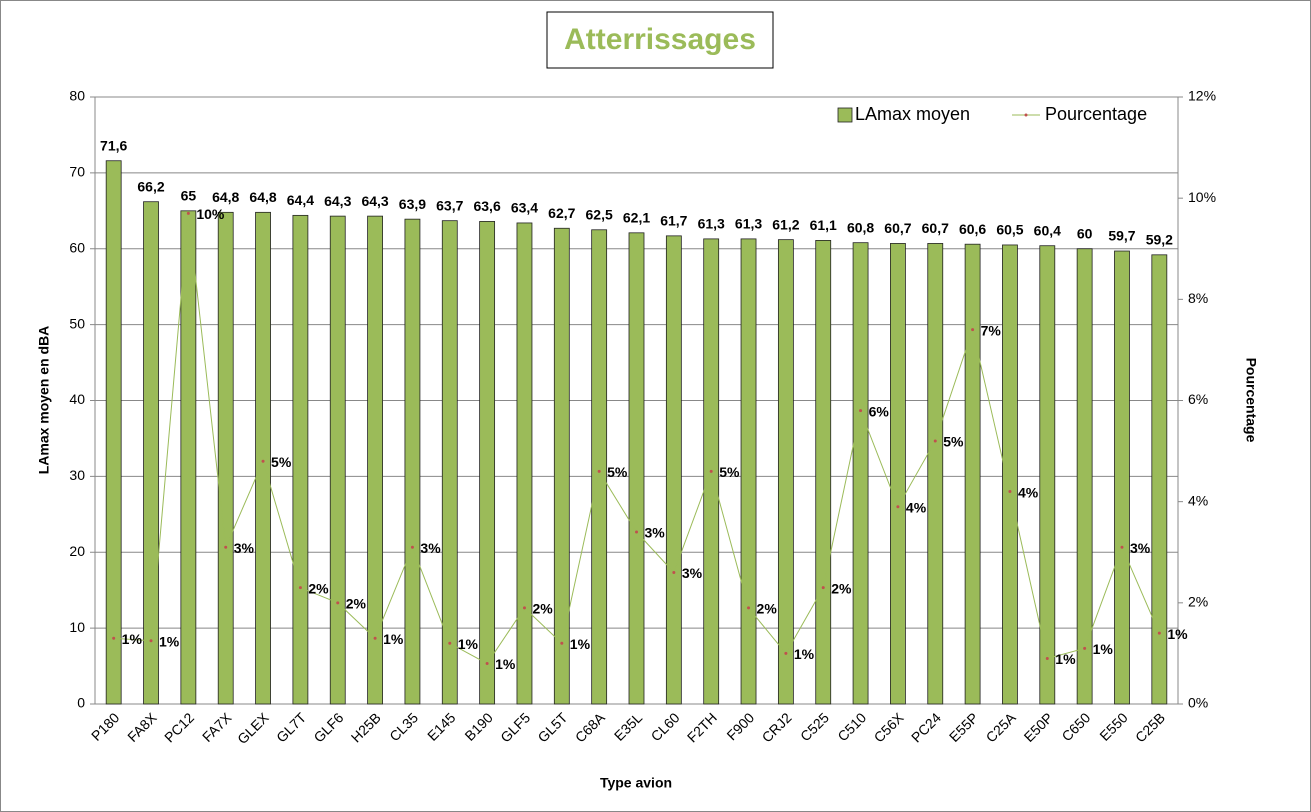  I want to click on y2-tick-label: 4%, so click(1198, 500).